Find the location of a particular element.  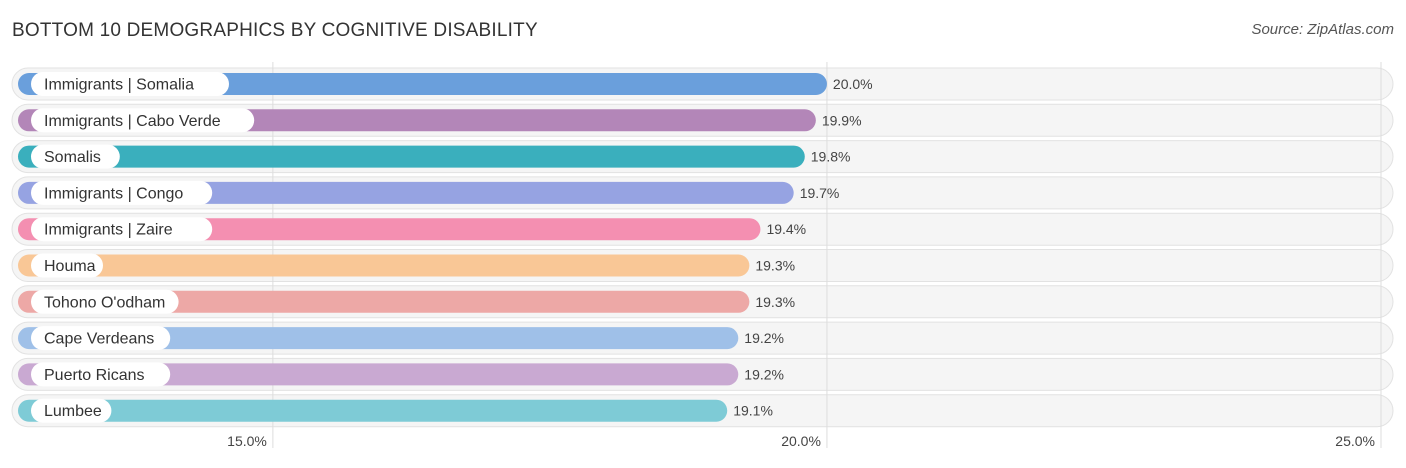

category-label: Lumbee is located at coordinates (73, 411).